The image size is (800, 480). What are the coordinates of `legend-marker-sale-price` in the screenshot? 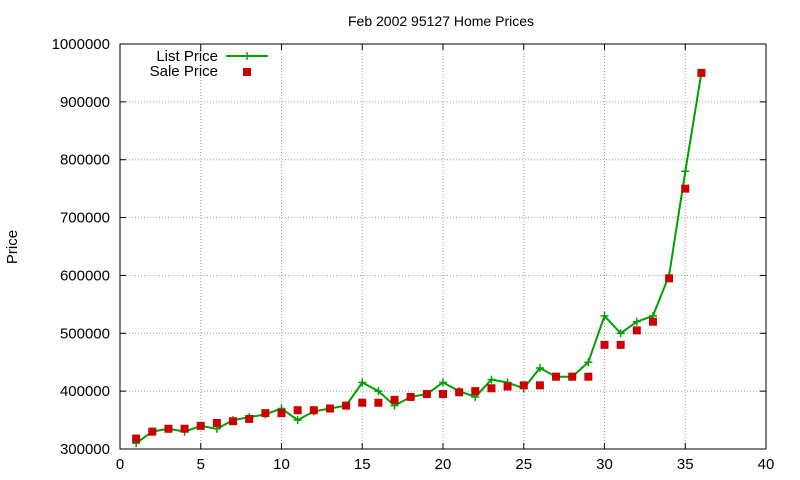 It's located at (247, 72).